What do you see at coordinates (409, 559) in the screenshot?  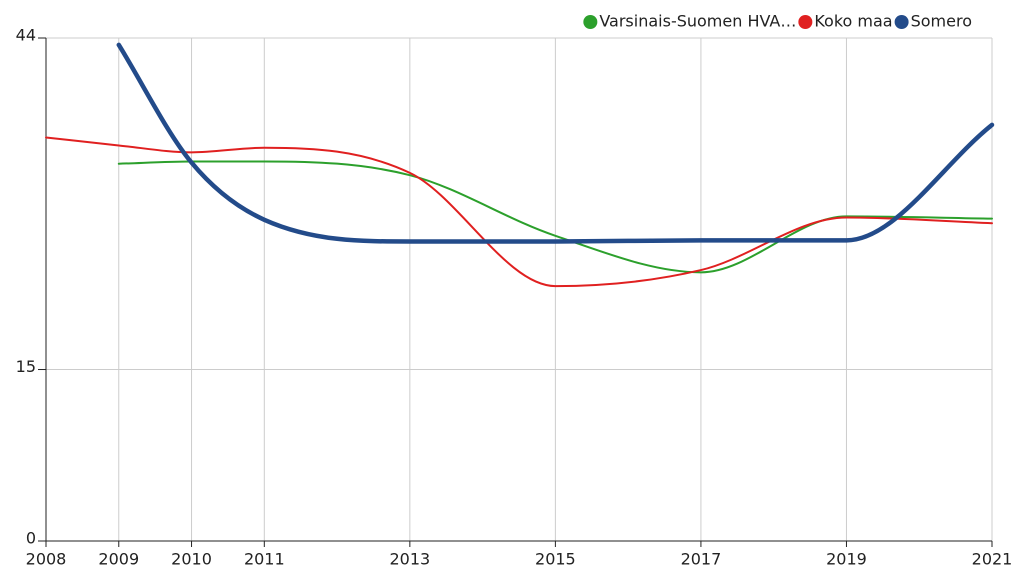 I see `x-tick-label: 2013` at bounding box center [409, 559].